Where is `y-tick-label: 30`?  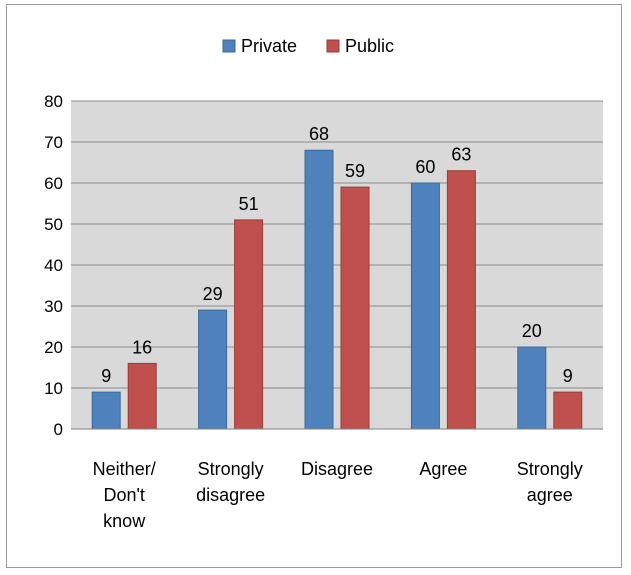 y-tick-label: 30 is located at coordinates (53, 306).